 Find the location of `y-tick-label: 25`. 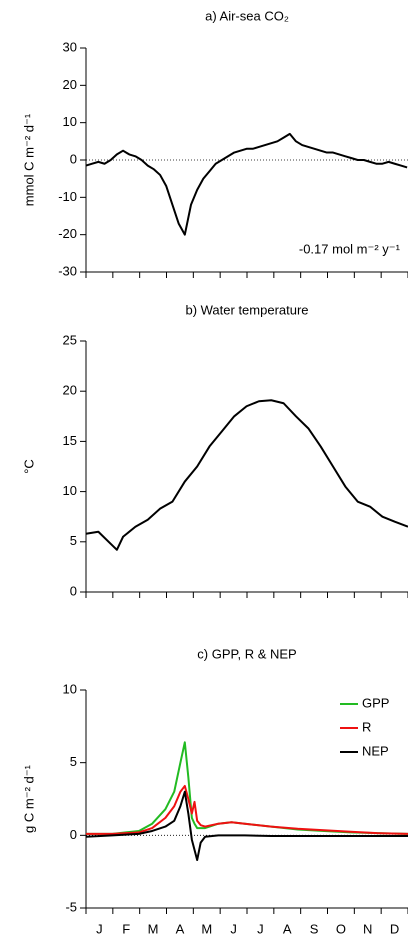

y-tick-label: 25 is located at coordinates (70, 339).